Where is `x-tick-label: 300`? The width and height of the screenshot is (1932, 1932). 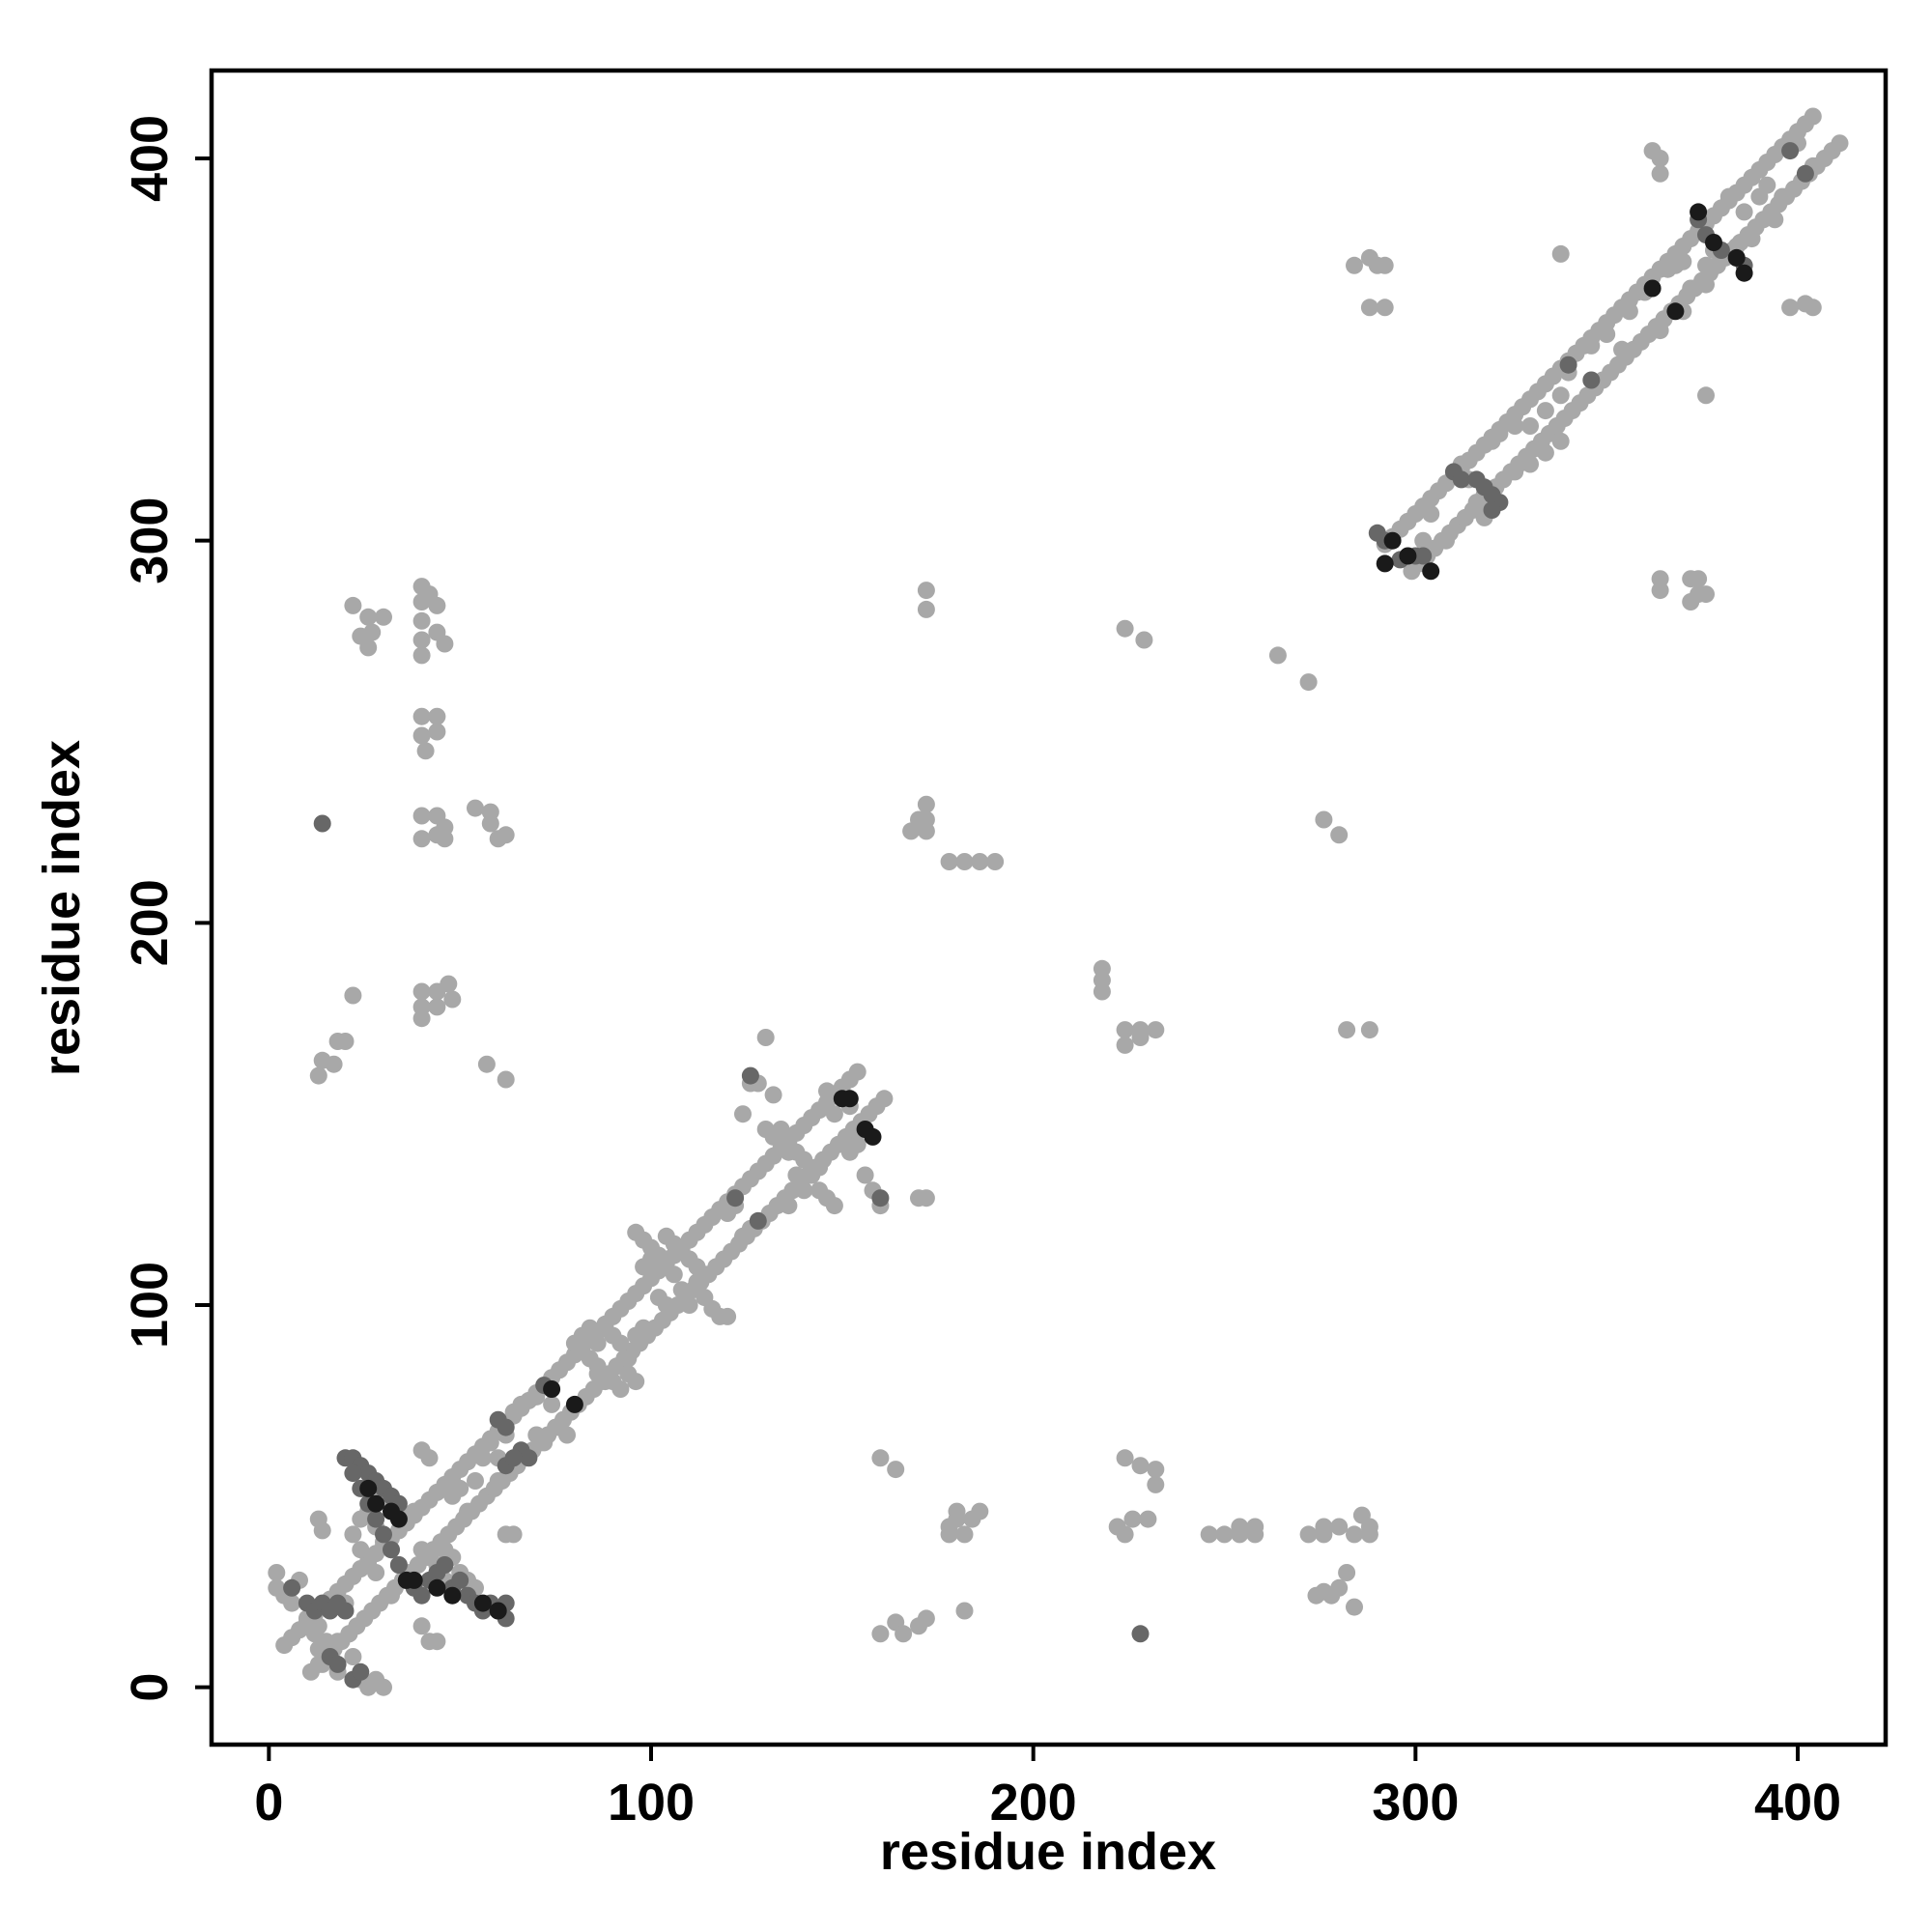 x-tick-label: 300 is located at coordinates (1415, 1803).